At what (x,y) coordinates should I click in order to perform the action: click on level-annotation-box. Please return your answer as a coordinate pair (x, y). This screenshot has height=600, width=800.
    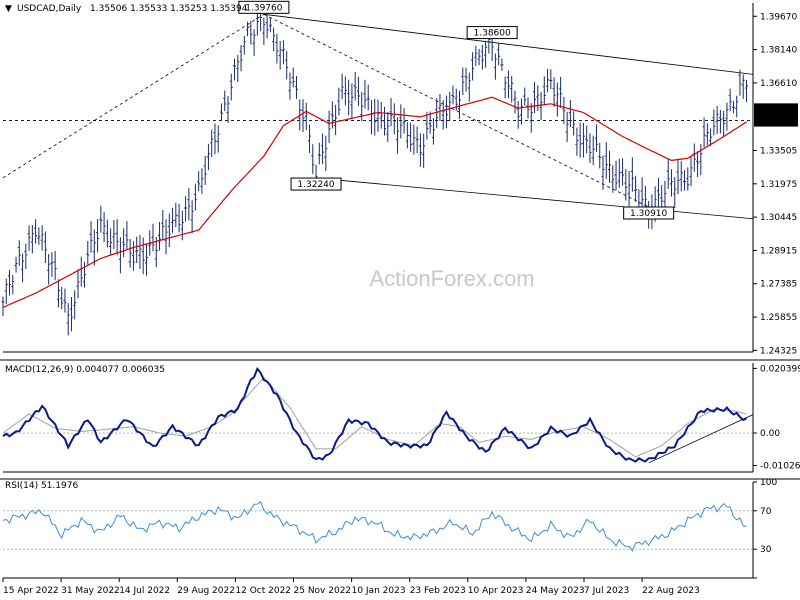
    Looking at the image, I should click on (264, 7).